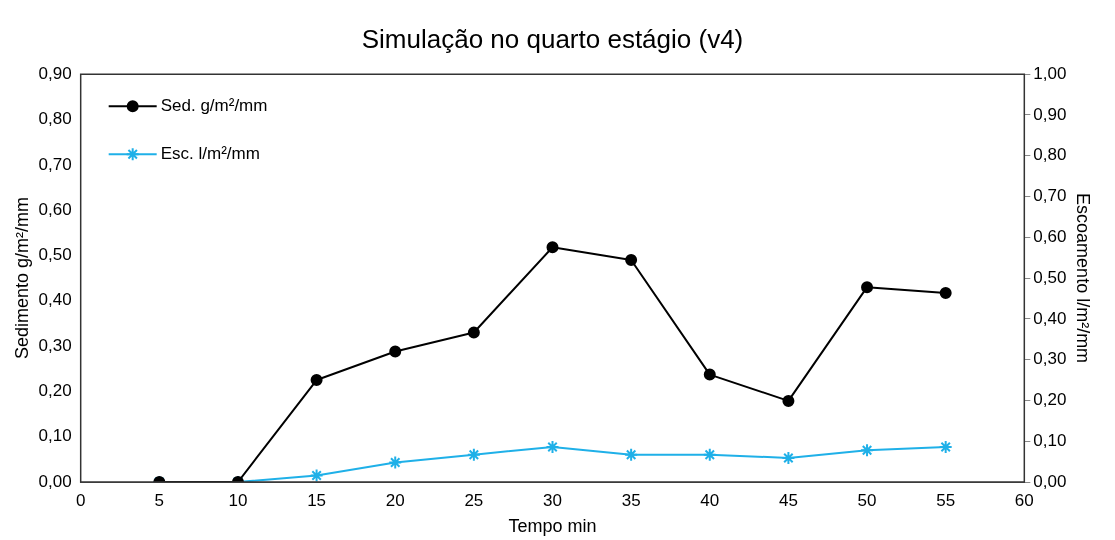  What do you see at coordinates (55, 164) in the screenshot?
I see `y-tick-label: 0,70` at bounding box center [55, 164].